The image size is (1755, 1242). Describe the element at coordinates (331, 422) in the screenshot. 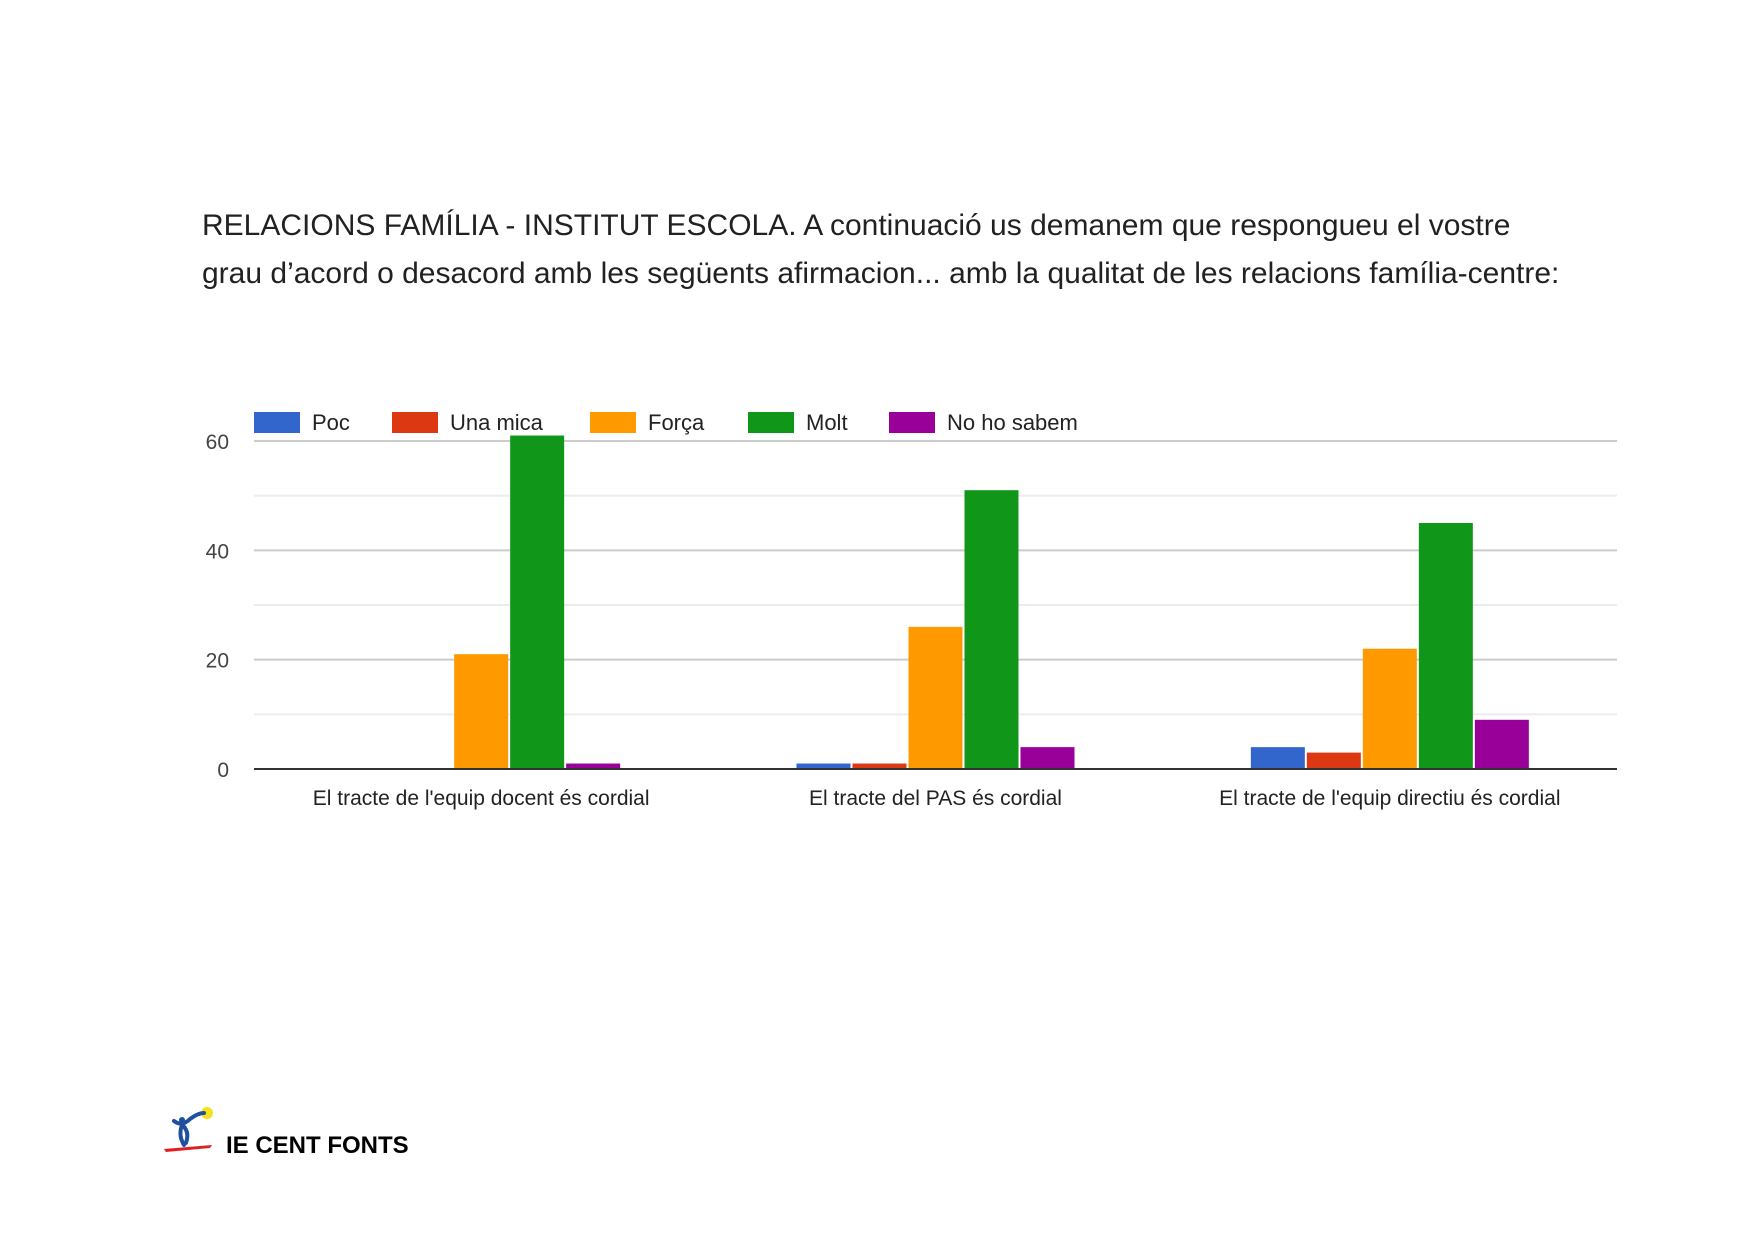

I see `legend-label: Poc` at that location.